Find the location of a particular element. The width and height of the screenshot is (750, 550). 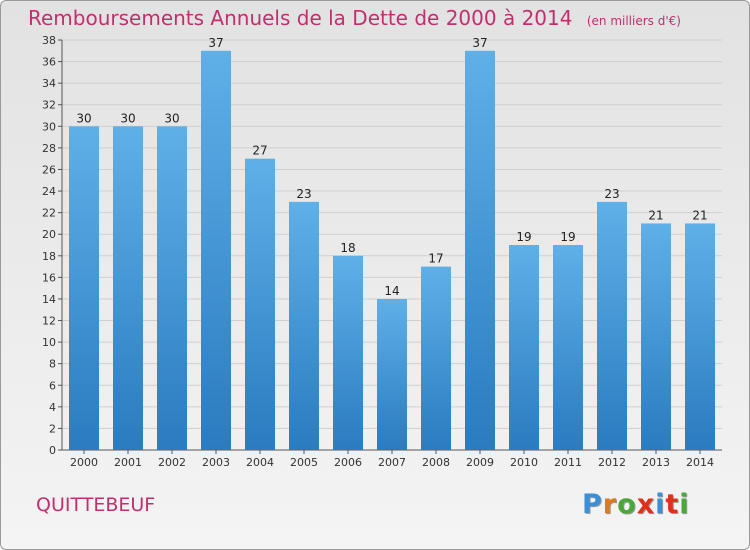

y-tick-label: 16 is located at coordinates (49, 277).